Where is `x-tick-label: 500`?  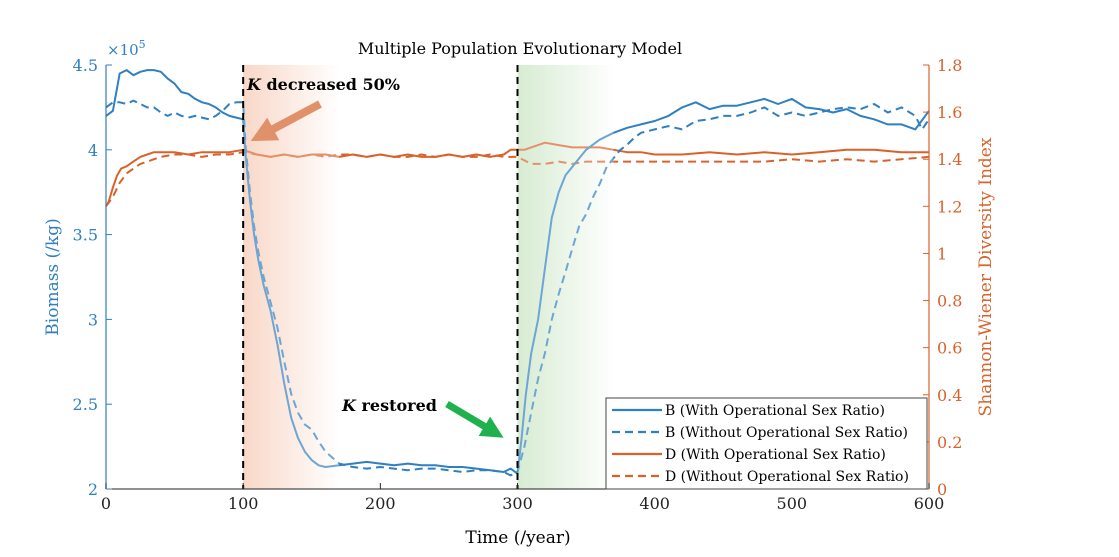 x-tick-label: 500 is located at coordinates (792, 503).